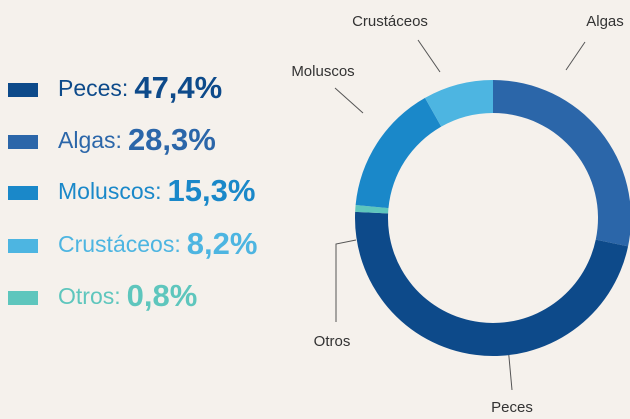 The height and width of the screenshot is (419, 630). I want to click on legend-entry: Moluscos: 15,3%, so click(156, 190).